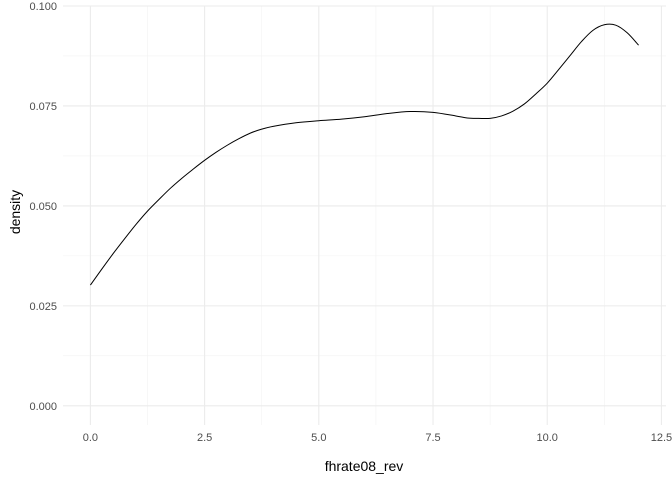 This screenshot has height=480, width=672. Describe the element at coordinates (43, 407) in the screenshot. I see `y-tick-label: 0.000` at that location.